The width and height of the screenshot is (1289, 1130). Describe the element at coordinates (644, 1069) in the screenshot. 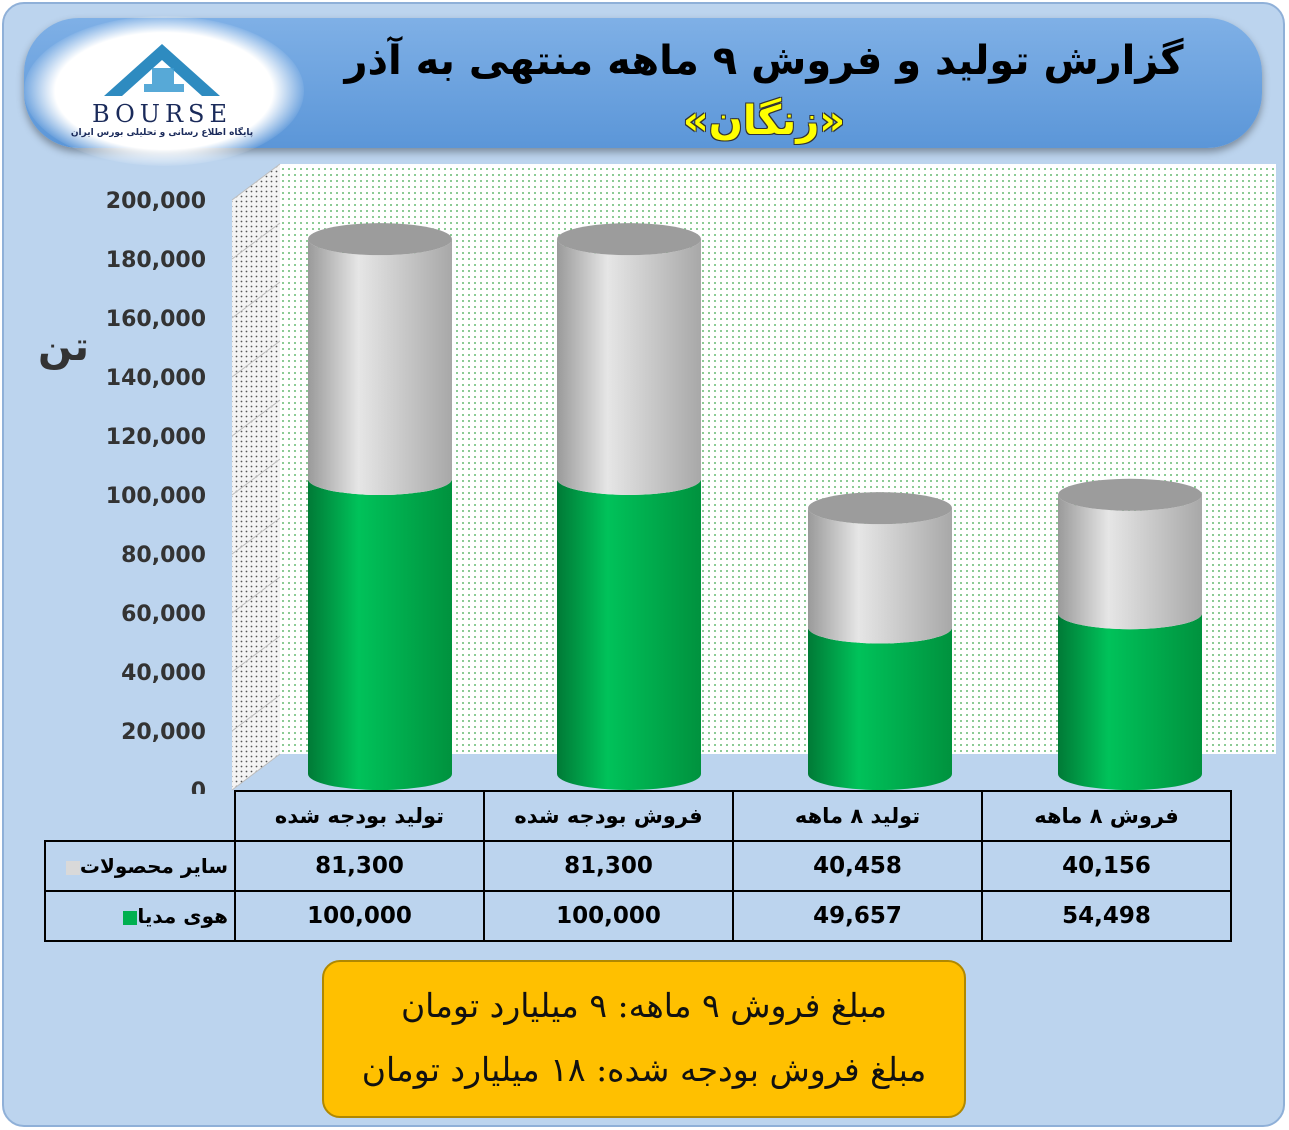

I see `summary-line-budget: مبلغ فروش بودجه شده: ۱۸ میلیارد تومان` at that location.